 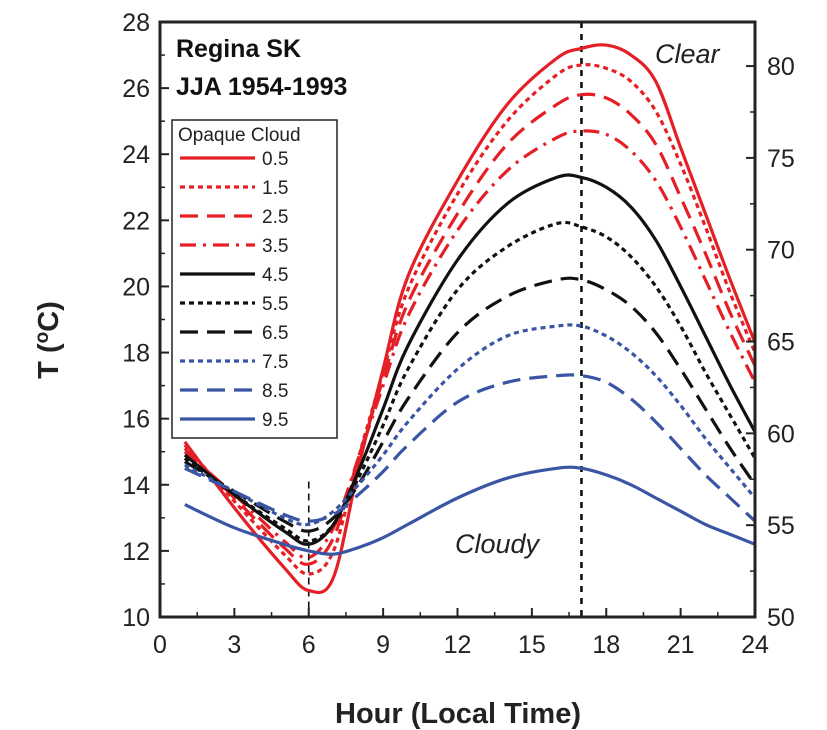 What do you see at coordinates (606, 645) in the screenshot?
I see `x-tick-label: 18` at bounding box center [606, 645].